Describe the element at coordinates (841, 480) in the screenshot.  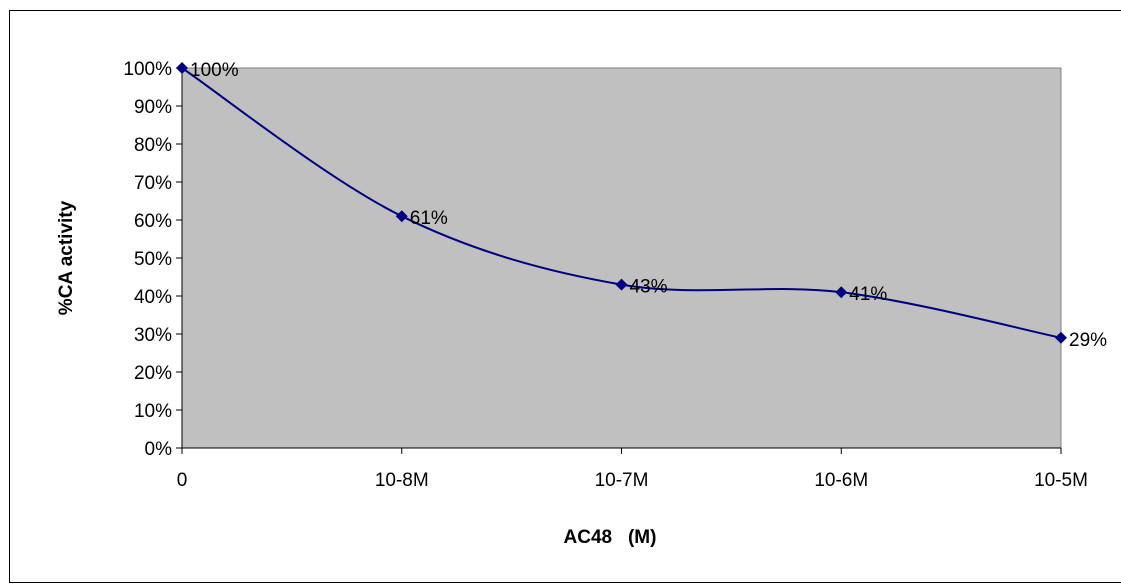
I see `x-tick-label: 10-6M` at that location.